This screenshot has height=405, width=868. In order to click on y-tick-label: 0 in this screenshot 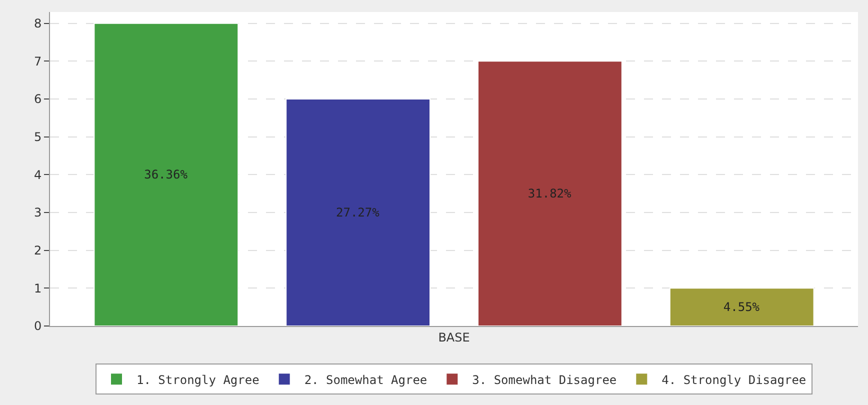, I will do `click(38, 326)`.